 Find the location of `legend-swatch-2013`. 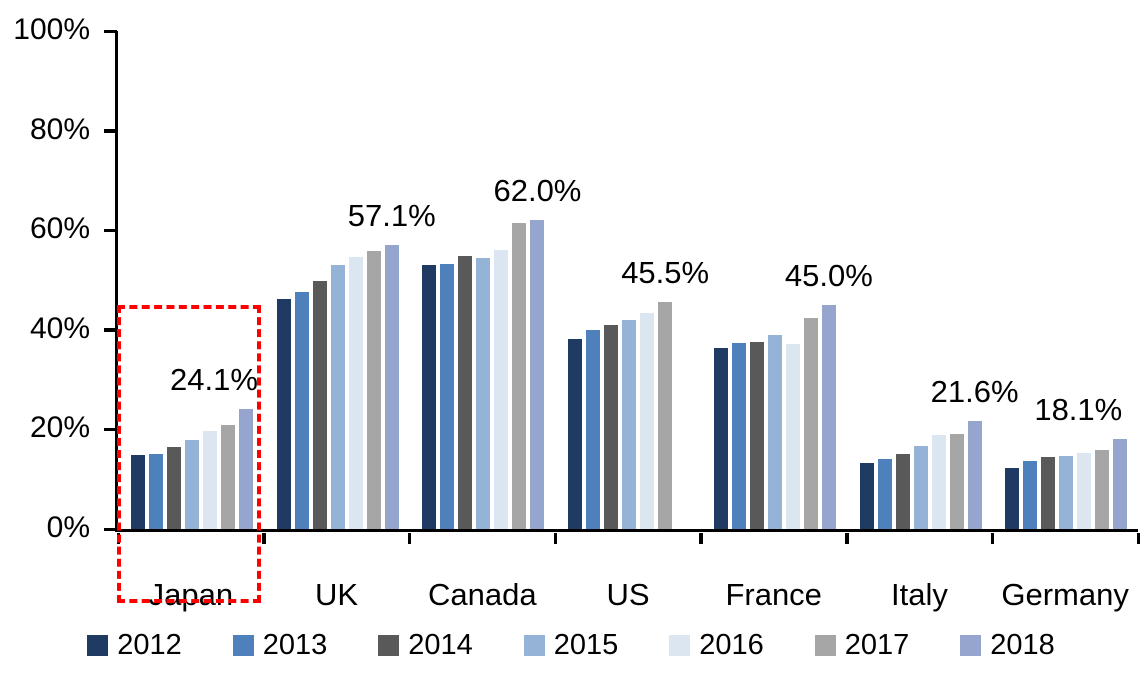

legend-swatch-2013 is located at coordinates (243, 645).